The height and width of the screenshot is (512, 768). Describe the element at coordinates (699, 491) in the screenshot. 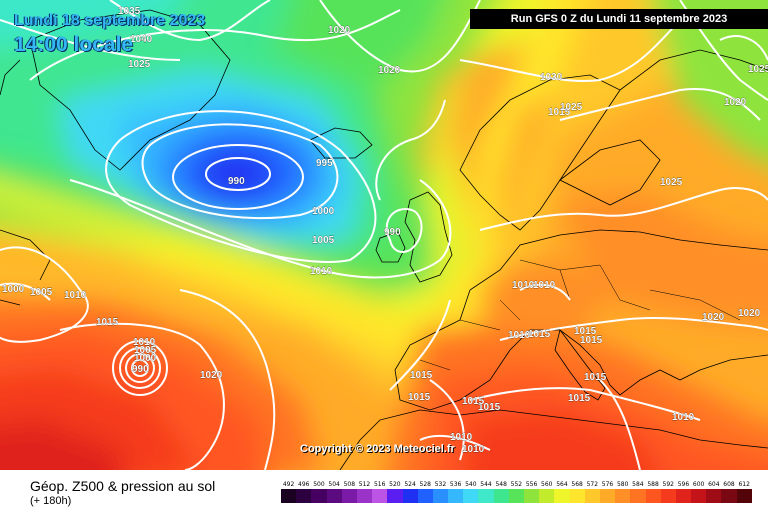

I see `scale-step: 600` at that location.